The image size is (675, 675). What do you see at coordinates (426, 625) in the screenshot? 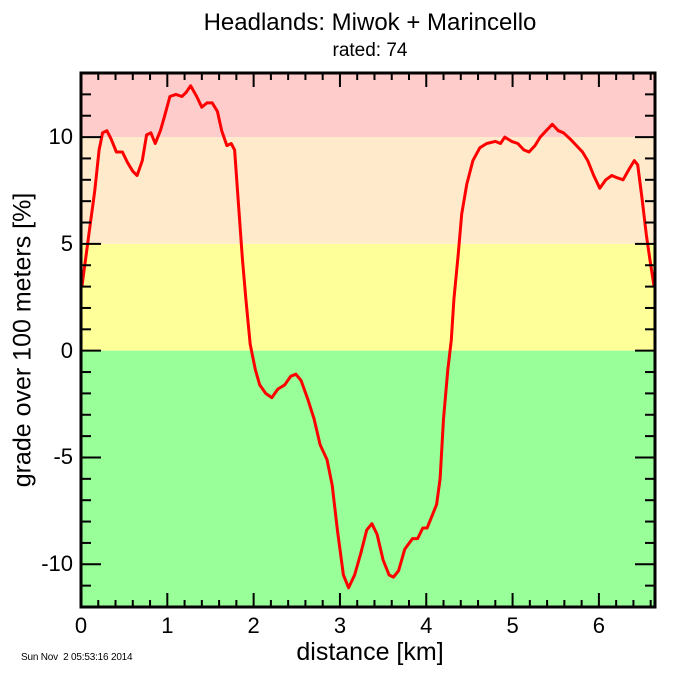
I see `x-tick-label: 4` at bounding box center [426, 625].